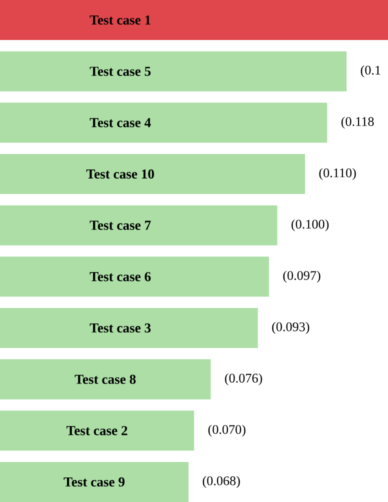  Describe the element at coordinates (301, 276) in the screenshot. I see `data-label: (0.097)` at that location.